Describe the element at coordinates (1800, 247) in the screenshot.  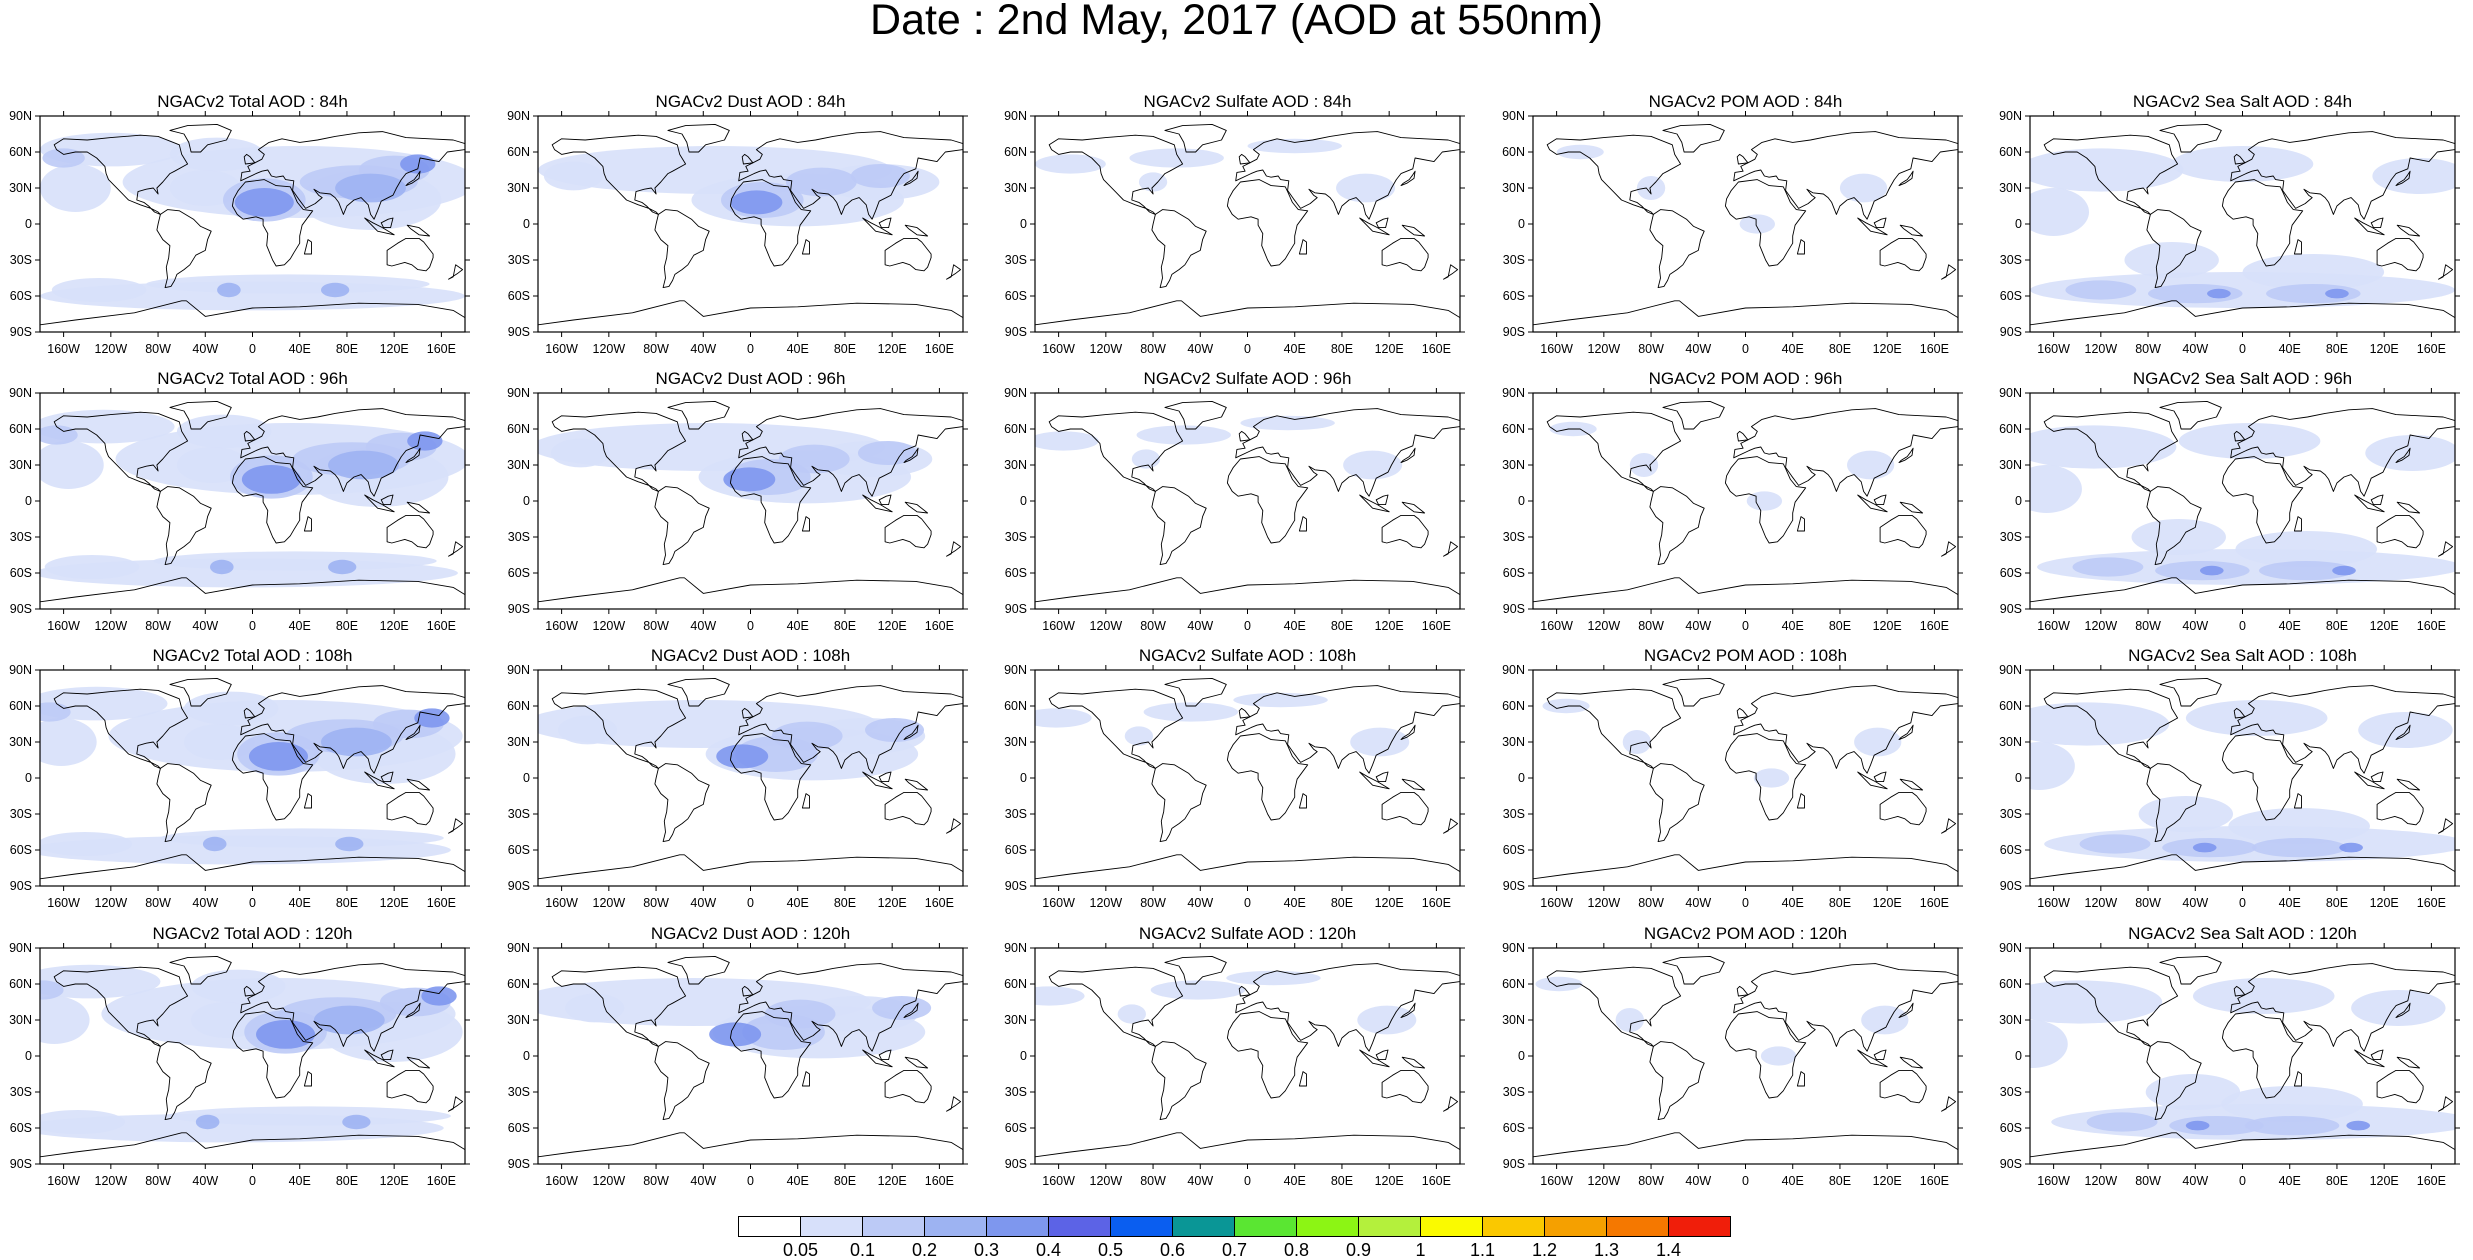
I see `coastline-madagascar` at that location.